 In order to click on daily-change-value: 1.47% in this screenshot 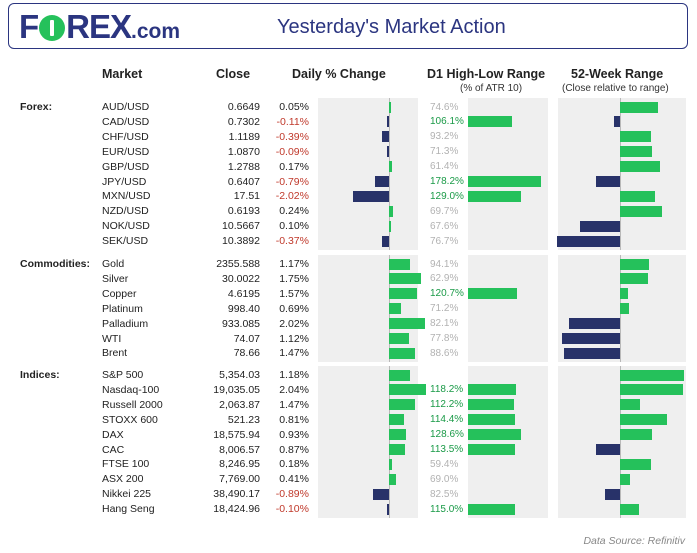, I will do `click(294, 353)`.